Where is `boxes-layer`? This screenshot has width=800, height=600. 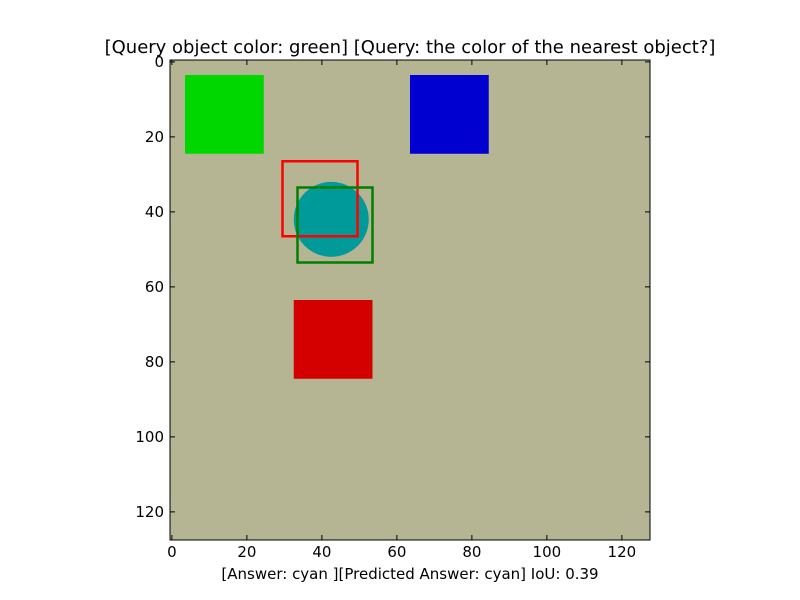 boxes-layer is located at coordinates (327, 212).